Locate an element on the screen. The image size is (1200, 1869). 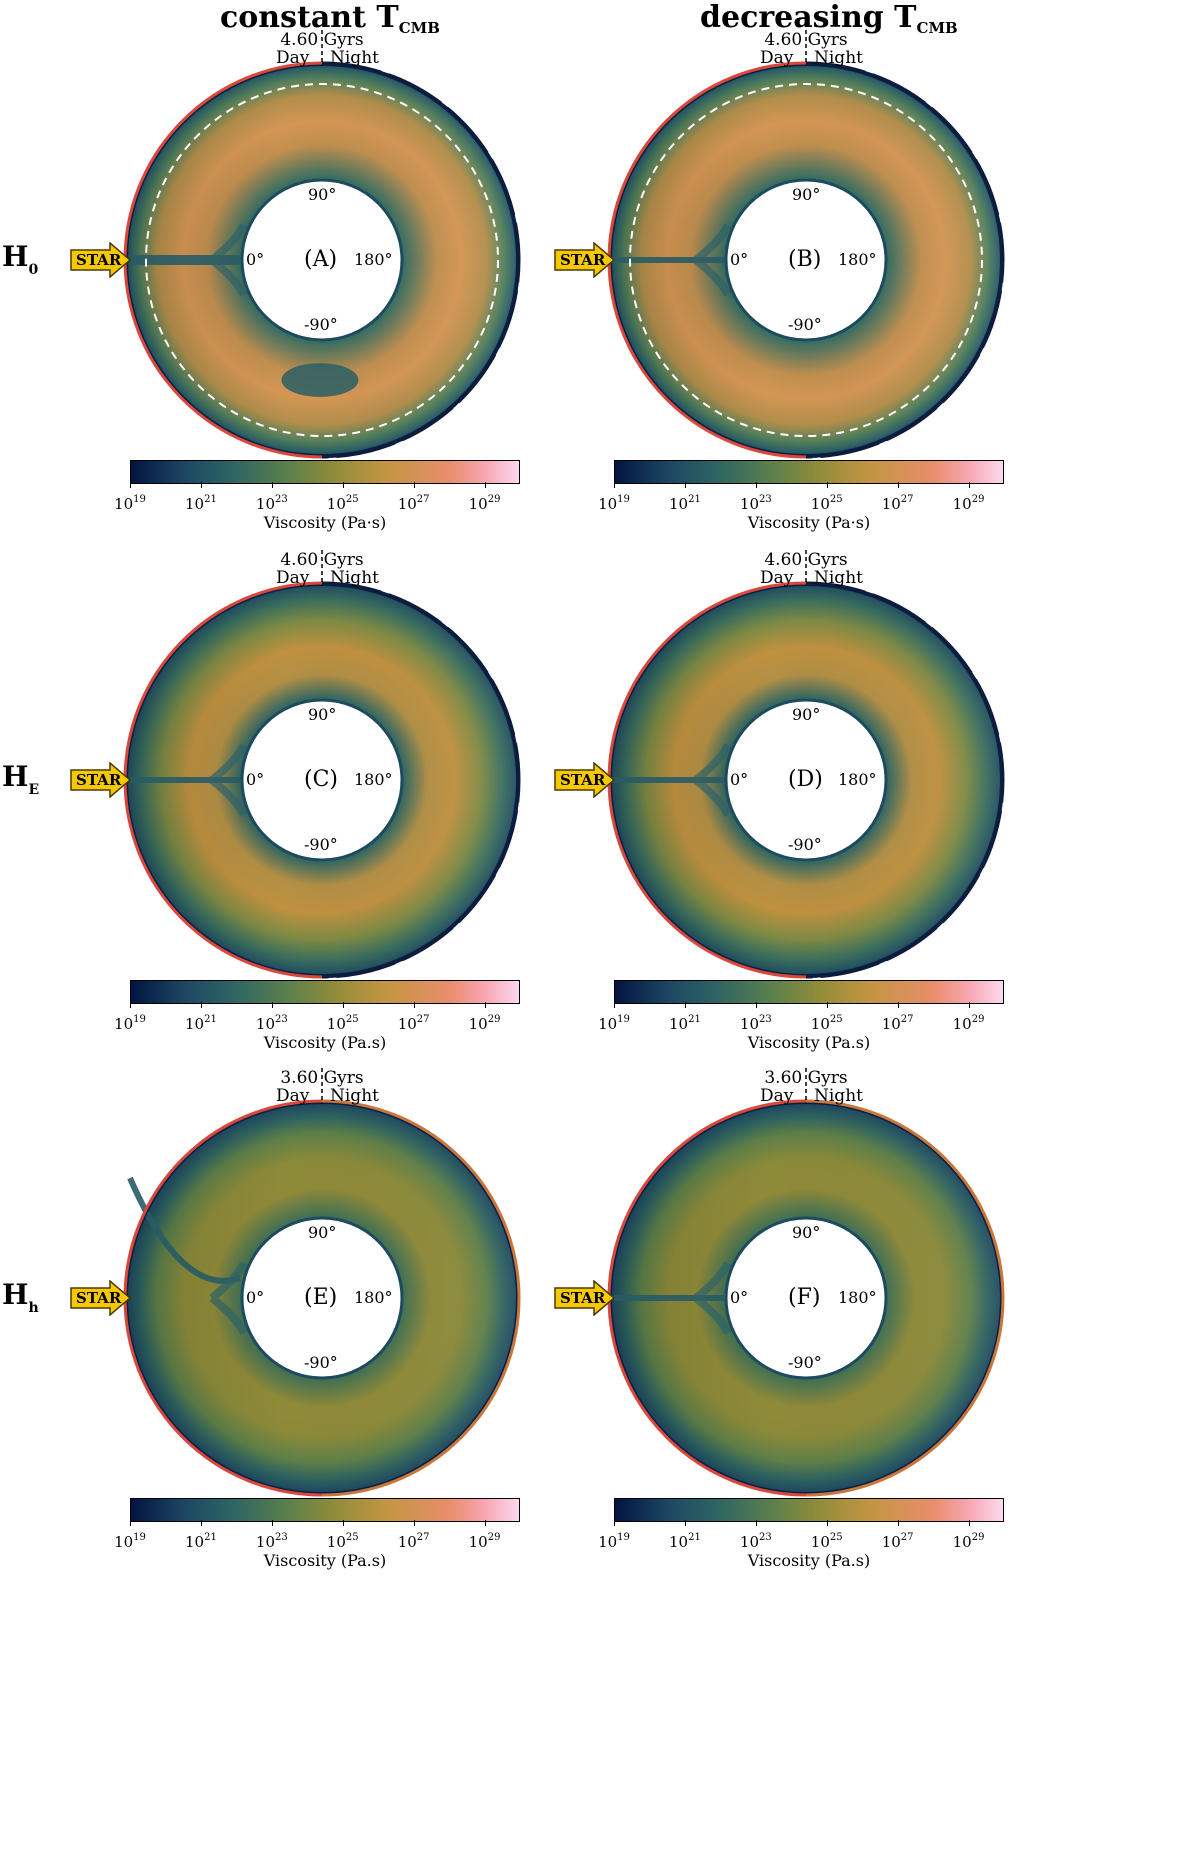
column-title-constant: constant TCMB is located at coordinates (330, 18).